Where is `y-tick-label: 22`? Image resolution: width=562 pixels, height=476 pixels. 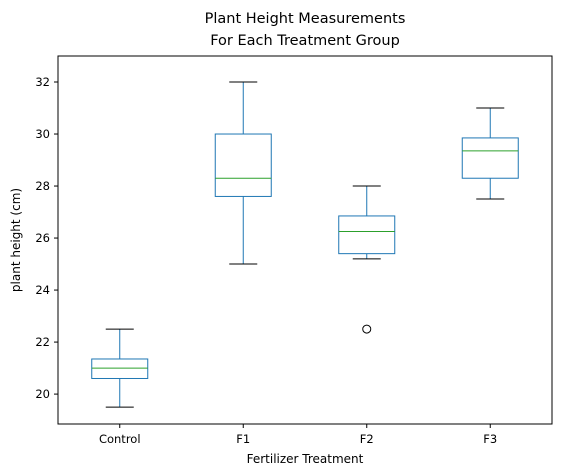 y-tick-label: 22 is located at coordinates (42, 342).